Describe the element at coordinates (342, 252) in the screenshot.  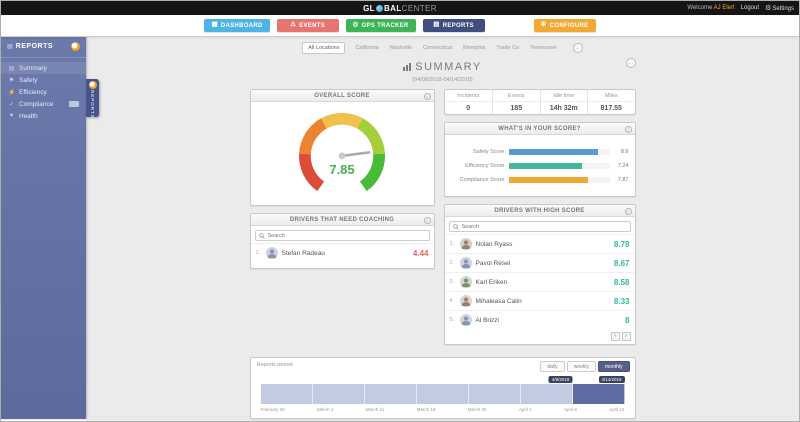
I see `driver-row: 1. Stefan Radeau 4.44` at that location.